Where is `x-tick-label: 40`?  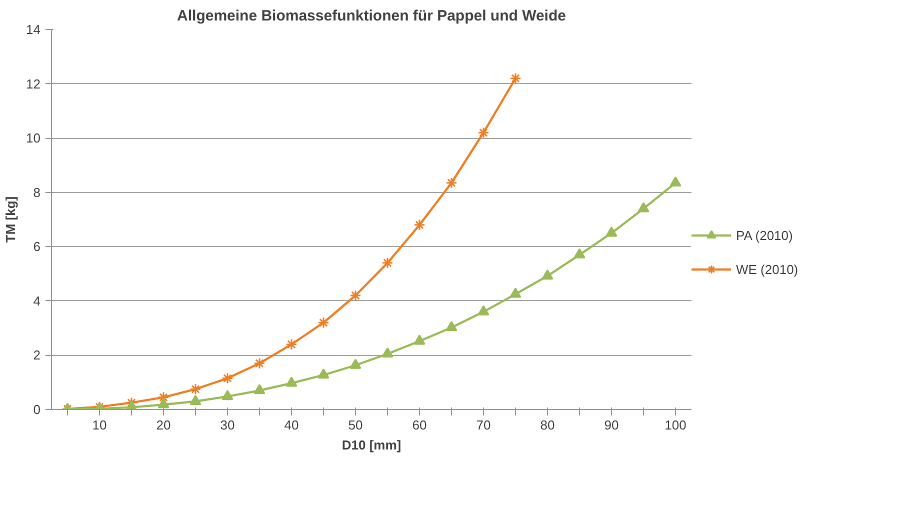
x-tick-label: 40 is located at coordinates (291, 425).